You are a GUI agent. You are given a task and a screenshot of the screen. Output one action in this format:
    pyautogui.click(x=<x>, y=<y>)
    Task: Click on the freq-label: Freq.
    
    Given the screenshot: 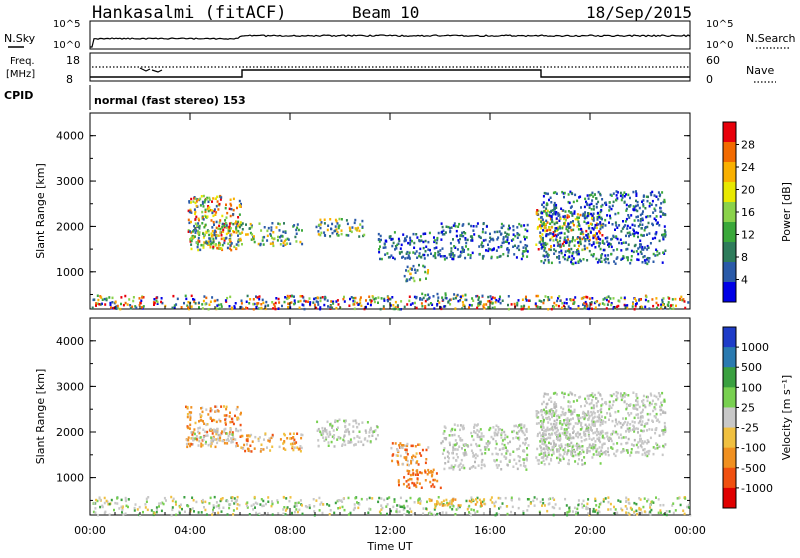 What is the action you would take?
    pyautogui.click(x=22, y=61)
    